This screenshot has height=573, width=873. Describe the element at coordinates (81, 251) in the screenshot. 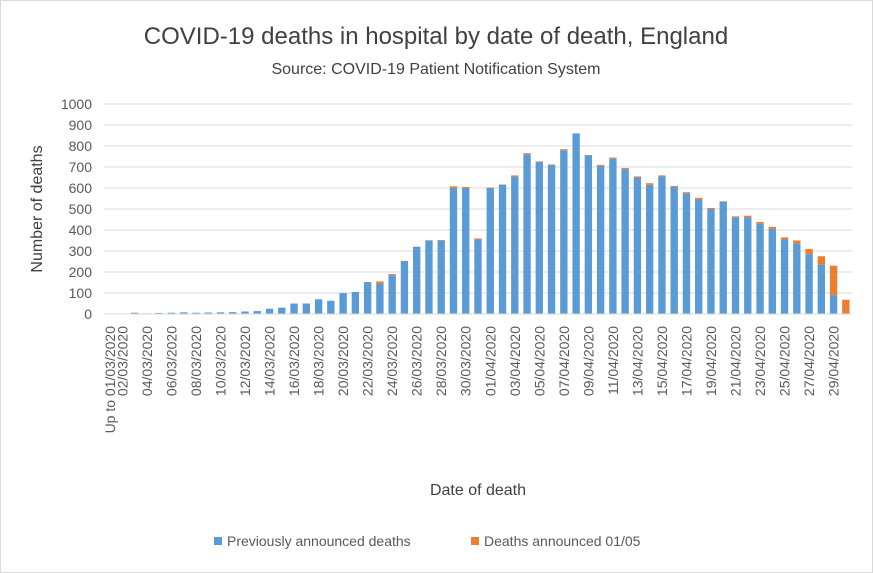

I see `y-tick-label: 300` at that location.